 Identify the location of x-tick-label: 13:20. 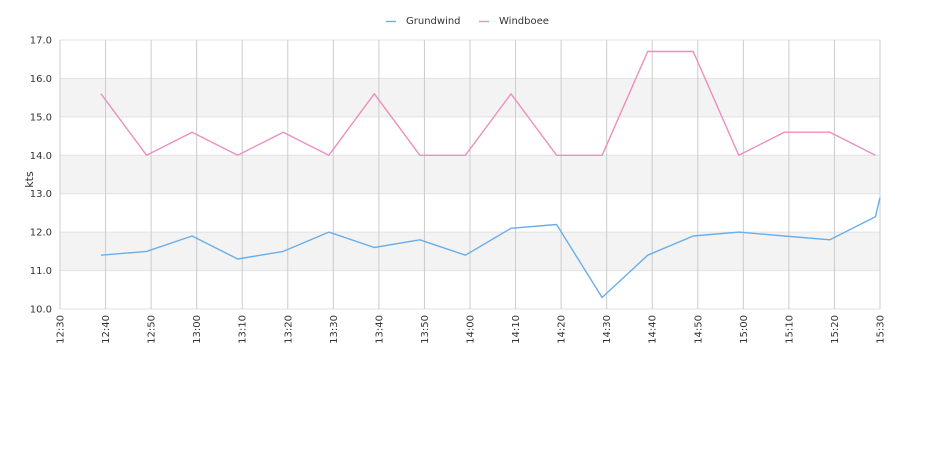
(288, 329).